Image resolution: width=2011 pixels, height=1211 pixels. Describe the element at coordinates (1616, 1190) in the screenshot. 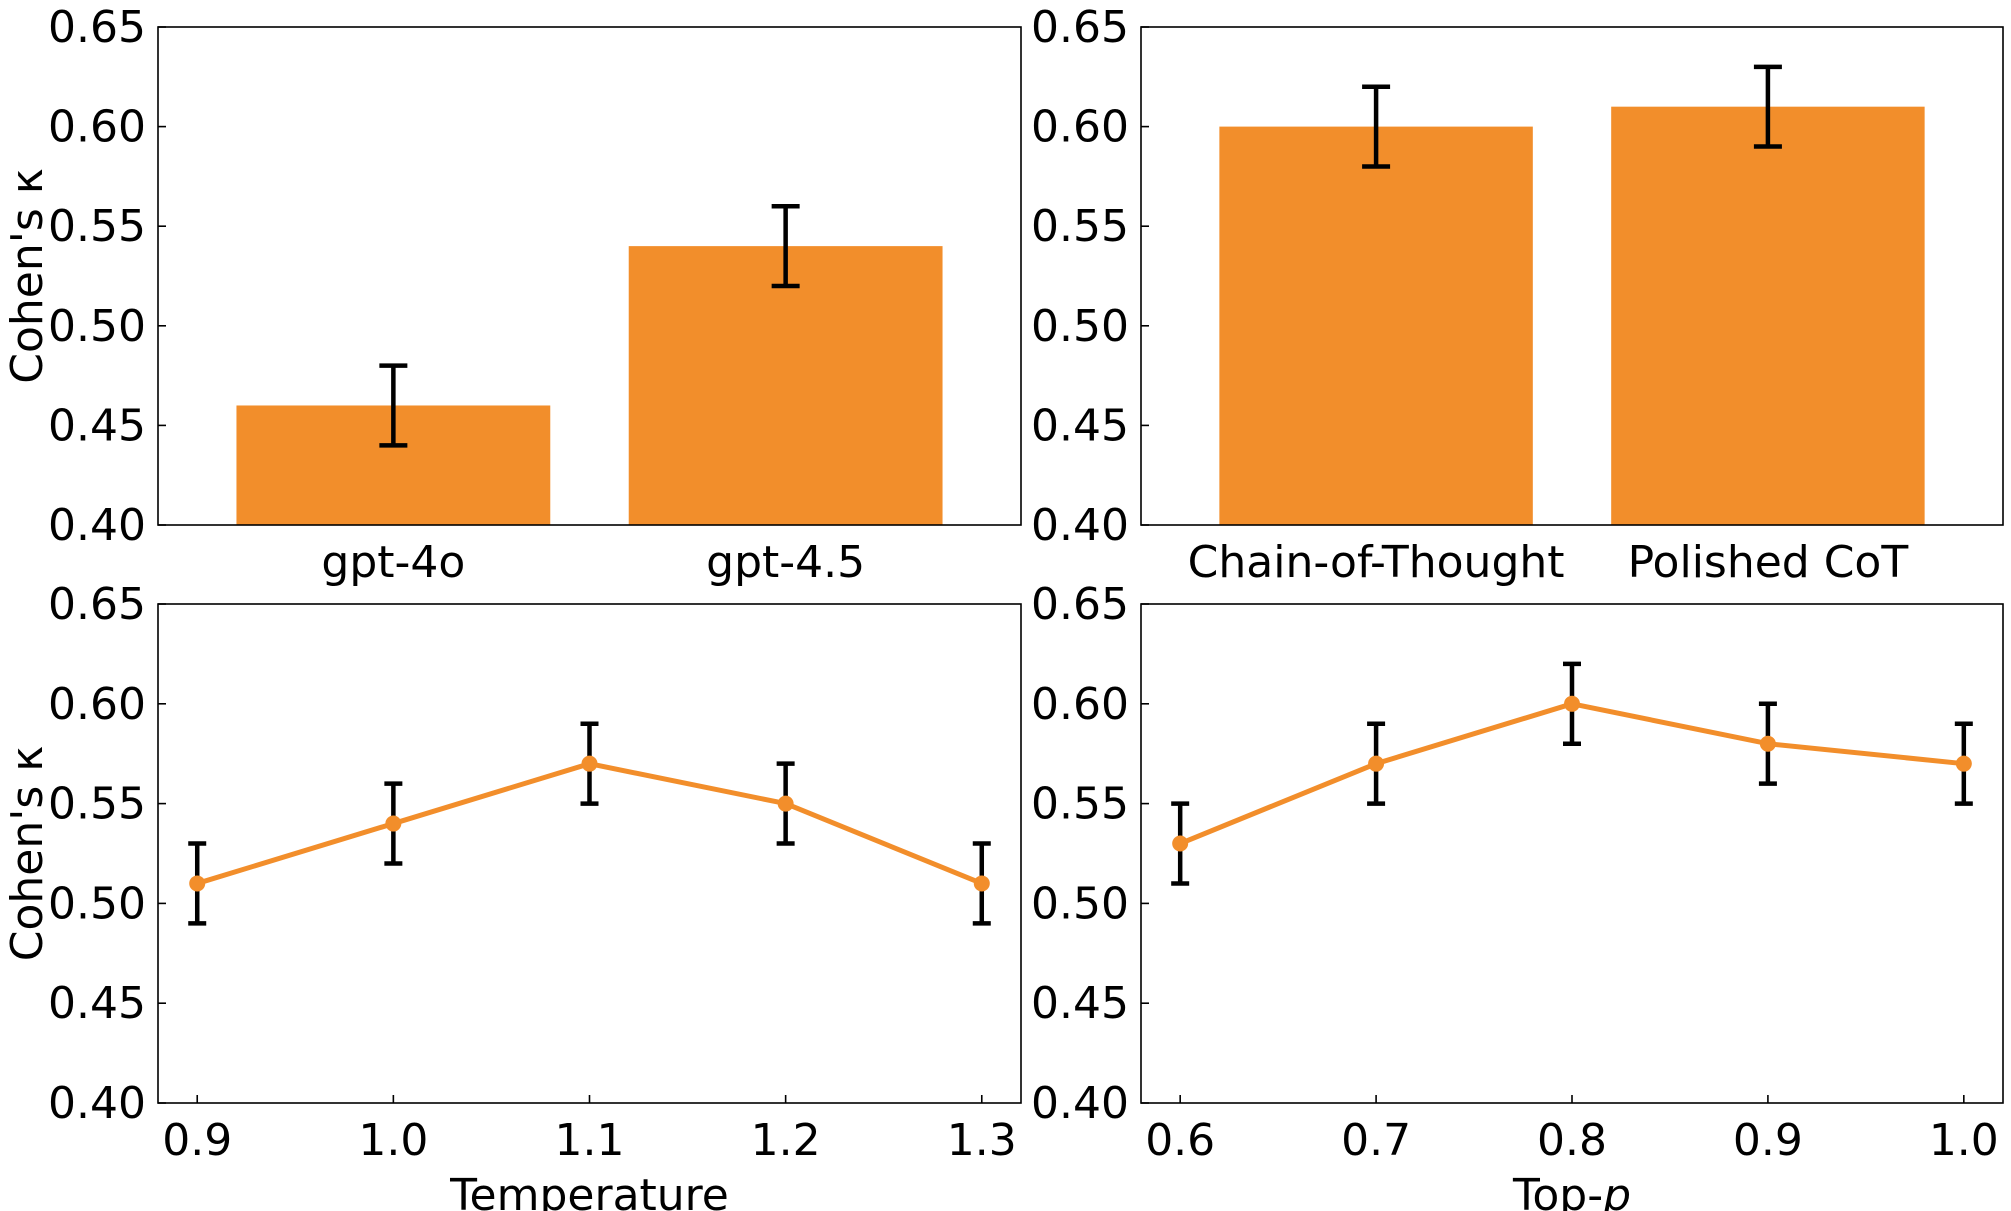

I see `x-axis-label-variable: p` at that location.